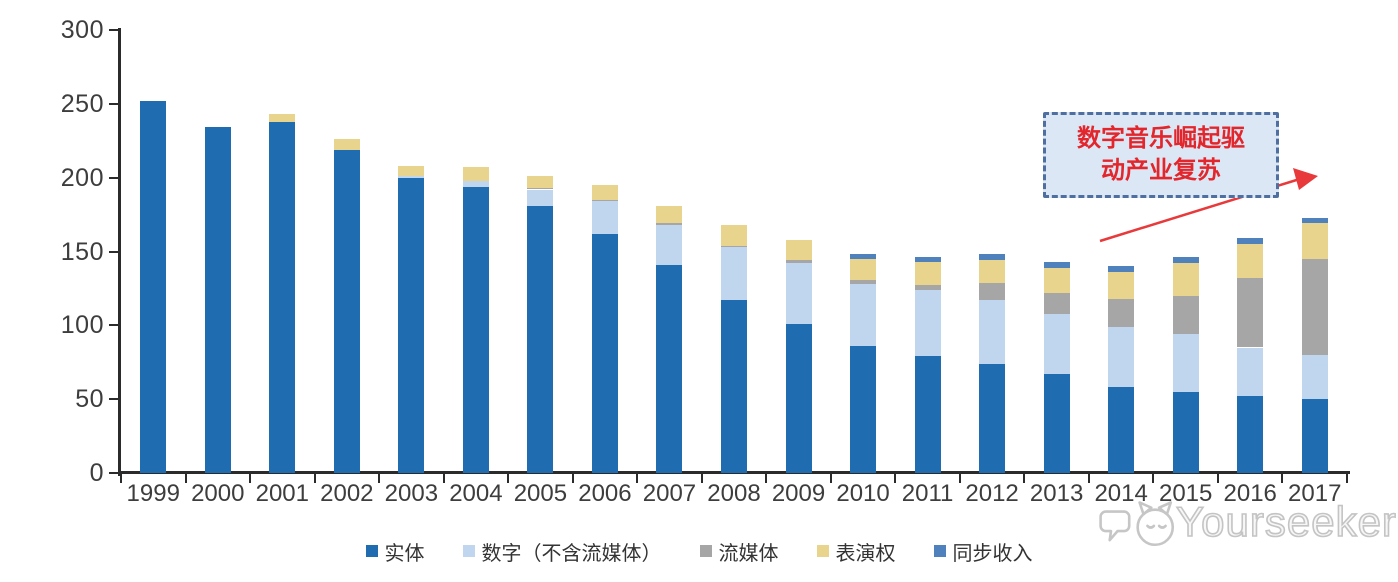 The height and width of the screenshot is (582, 1398). Describe the element at coordinates (411, 325) in the screenshot. I see `bar-segment-2003-physical` at that location.